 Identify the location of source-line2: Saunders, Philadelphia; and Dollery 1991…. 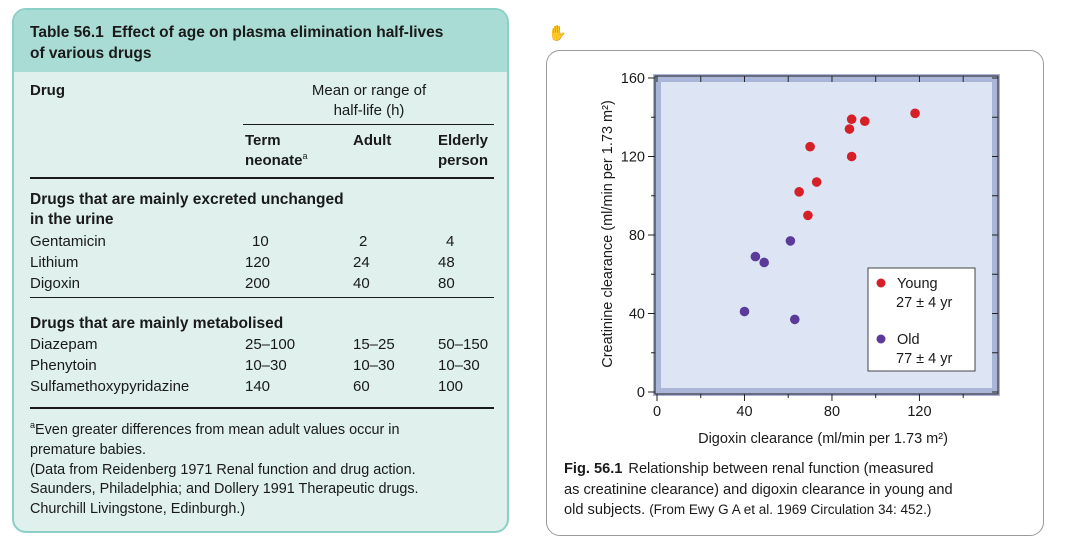
(224, 489).